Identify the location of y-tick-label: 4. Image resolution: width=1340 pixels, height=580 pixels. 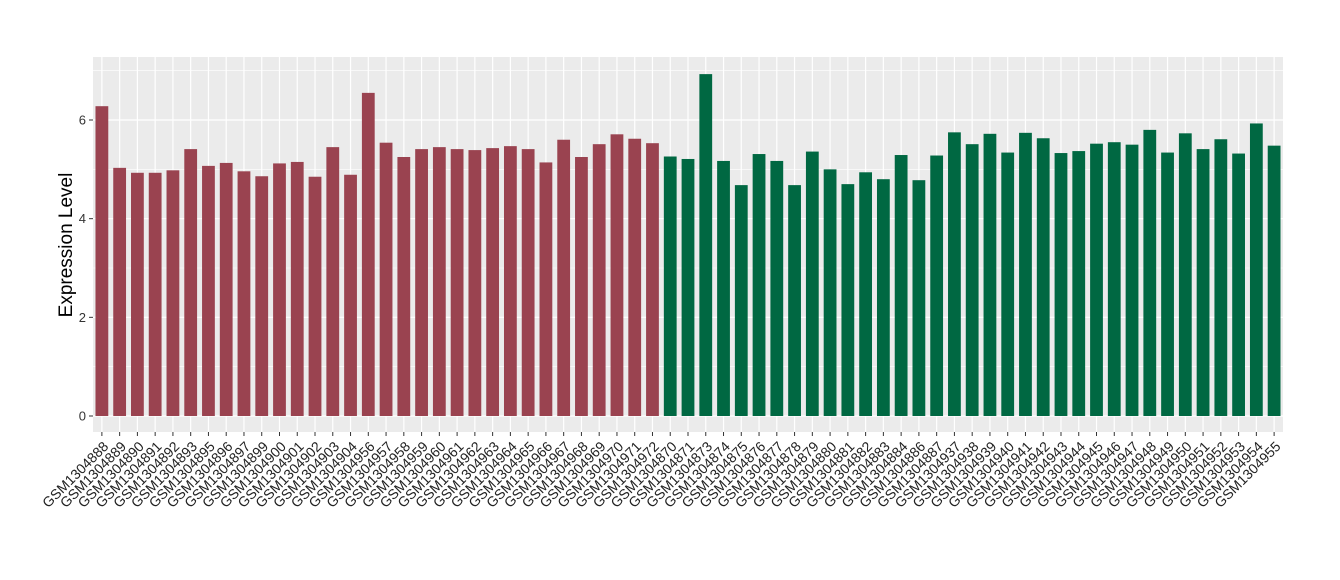
(82, 218).